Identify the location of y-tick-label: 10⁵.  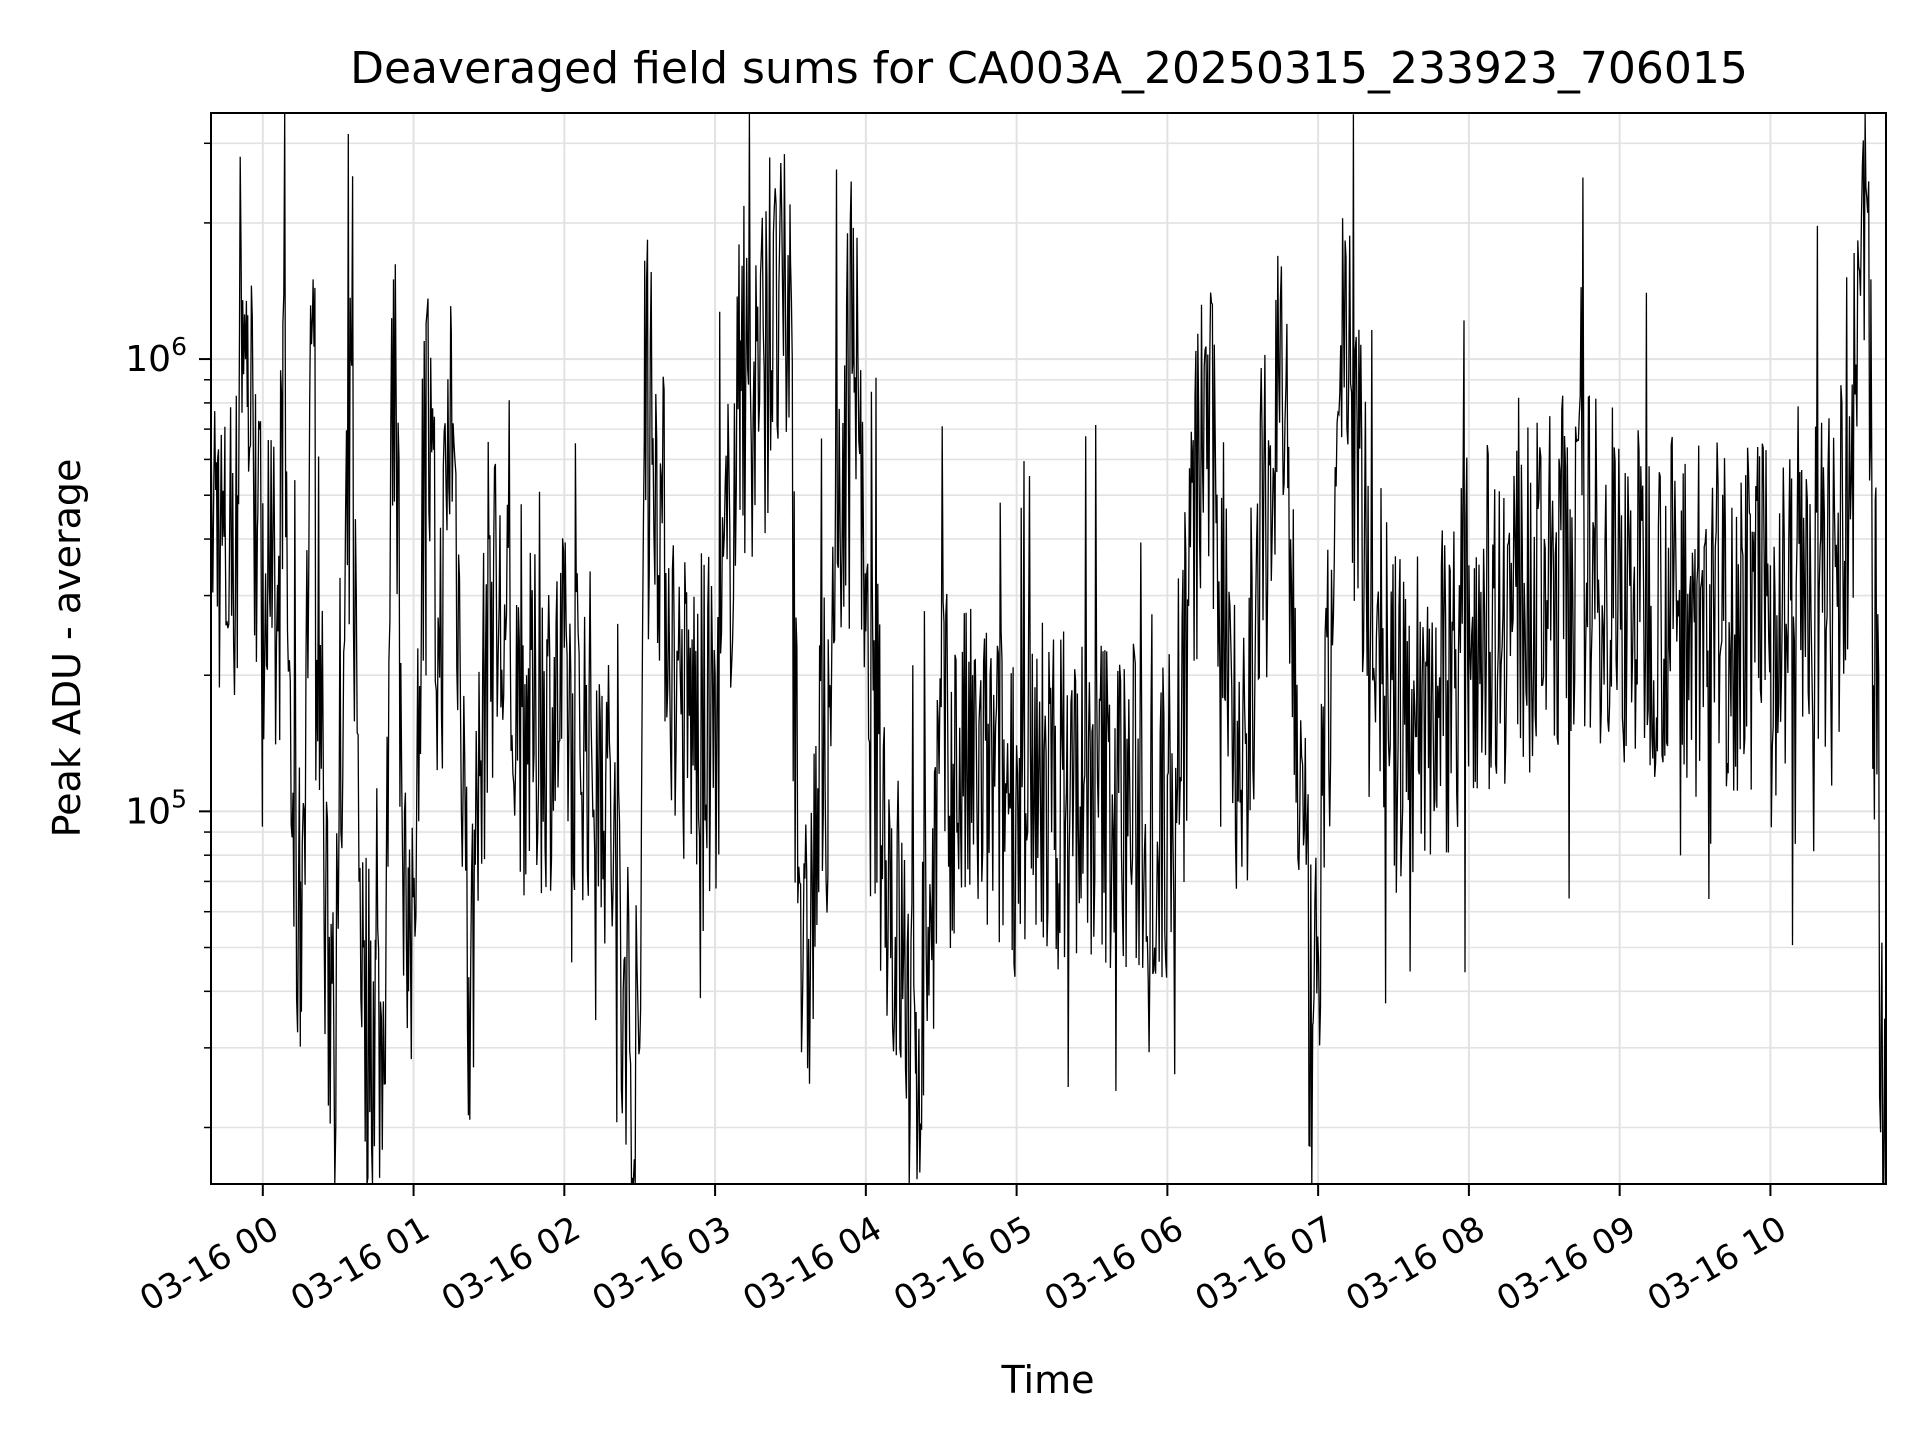
(156, 808).